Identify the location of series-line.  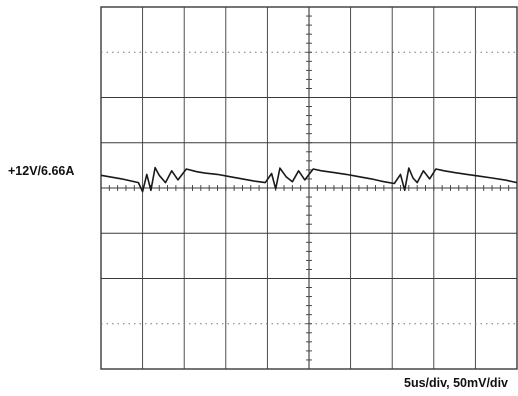
(309, 179).